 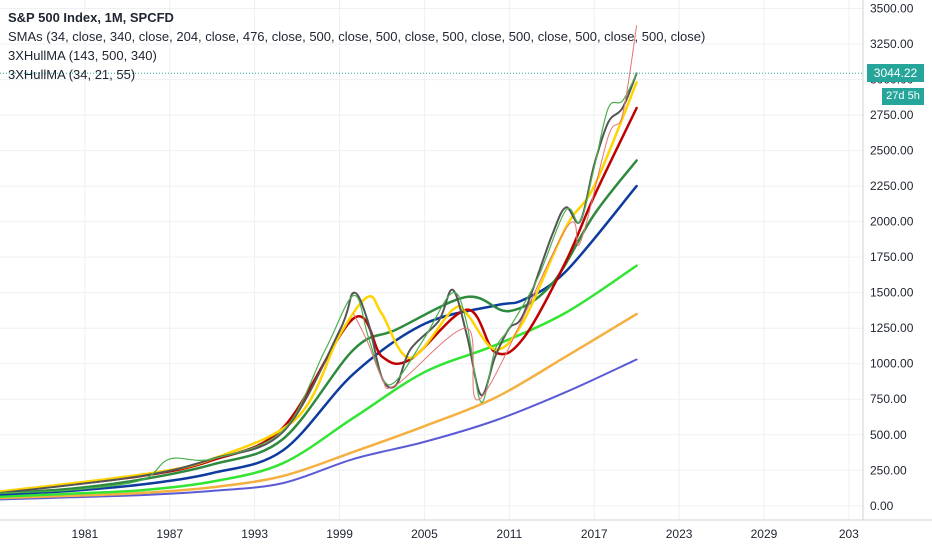 What do you see at coordinates (764, 534) in the screenshot?
I see `x-tick-label: 2029` at bounding box center [764, 534].